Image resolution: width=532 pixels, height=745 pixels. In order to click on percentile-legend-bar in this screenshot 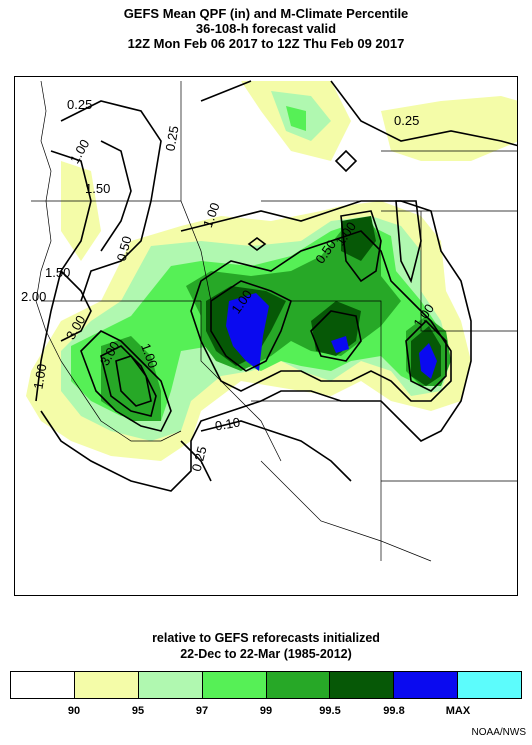, I will do `click(266, 685)`.